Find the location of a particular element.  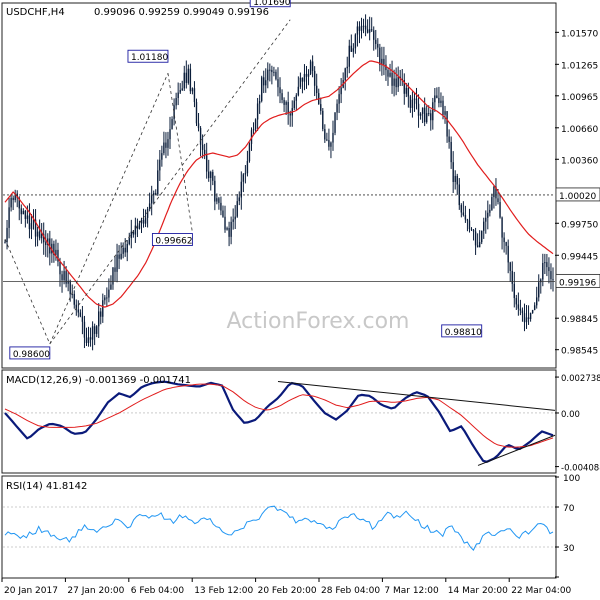

time-tick-label: 22 Mar 04:00 is located at coordinates (541, 591).